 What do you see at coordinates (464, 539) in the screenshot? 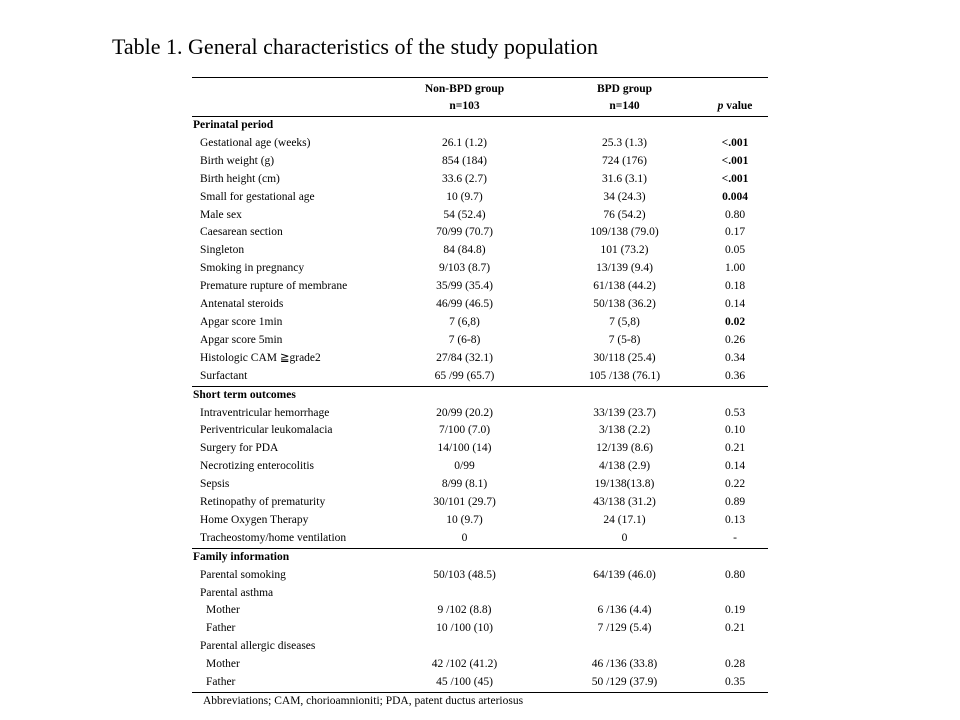
I see `non-bpd-value: 0` at bounding box center [464, 539].